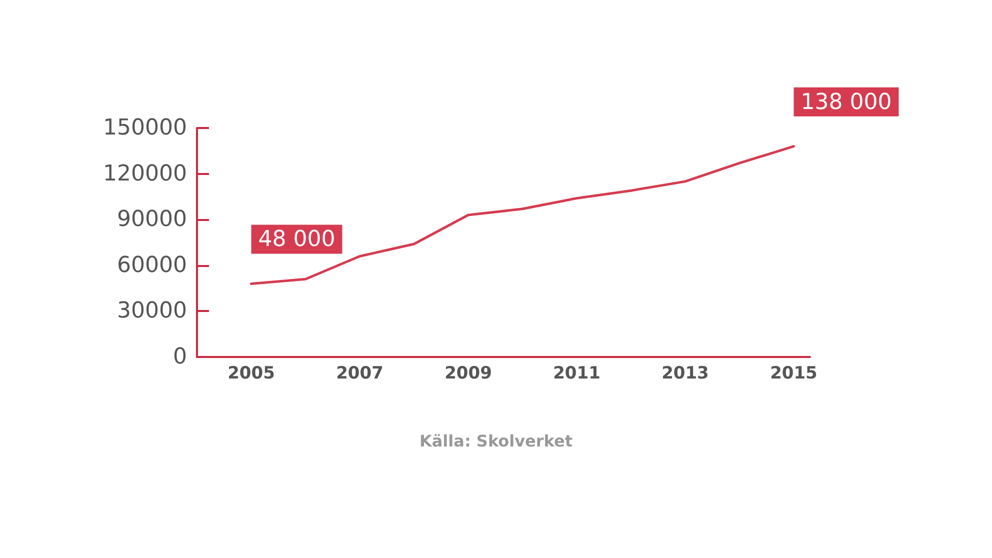 The image size is (992, 558). Describe the element at coordinates (297, 239) in the screenshot. I see `annotation: 48 000` at that location.